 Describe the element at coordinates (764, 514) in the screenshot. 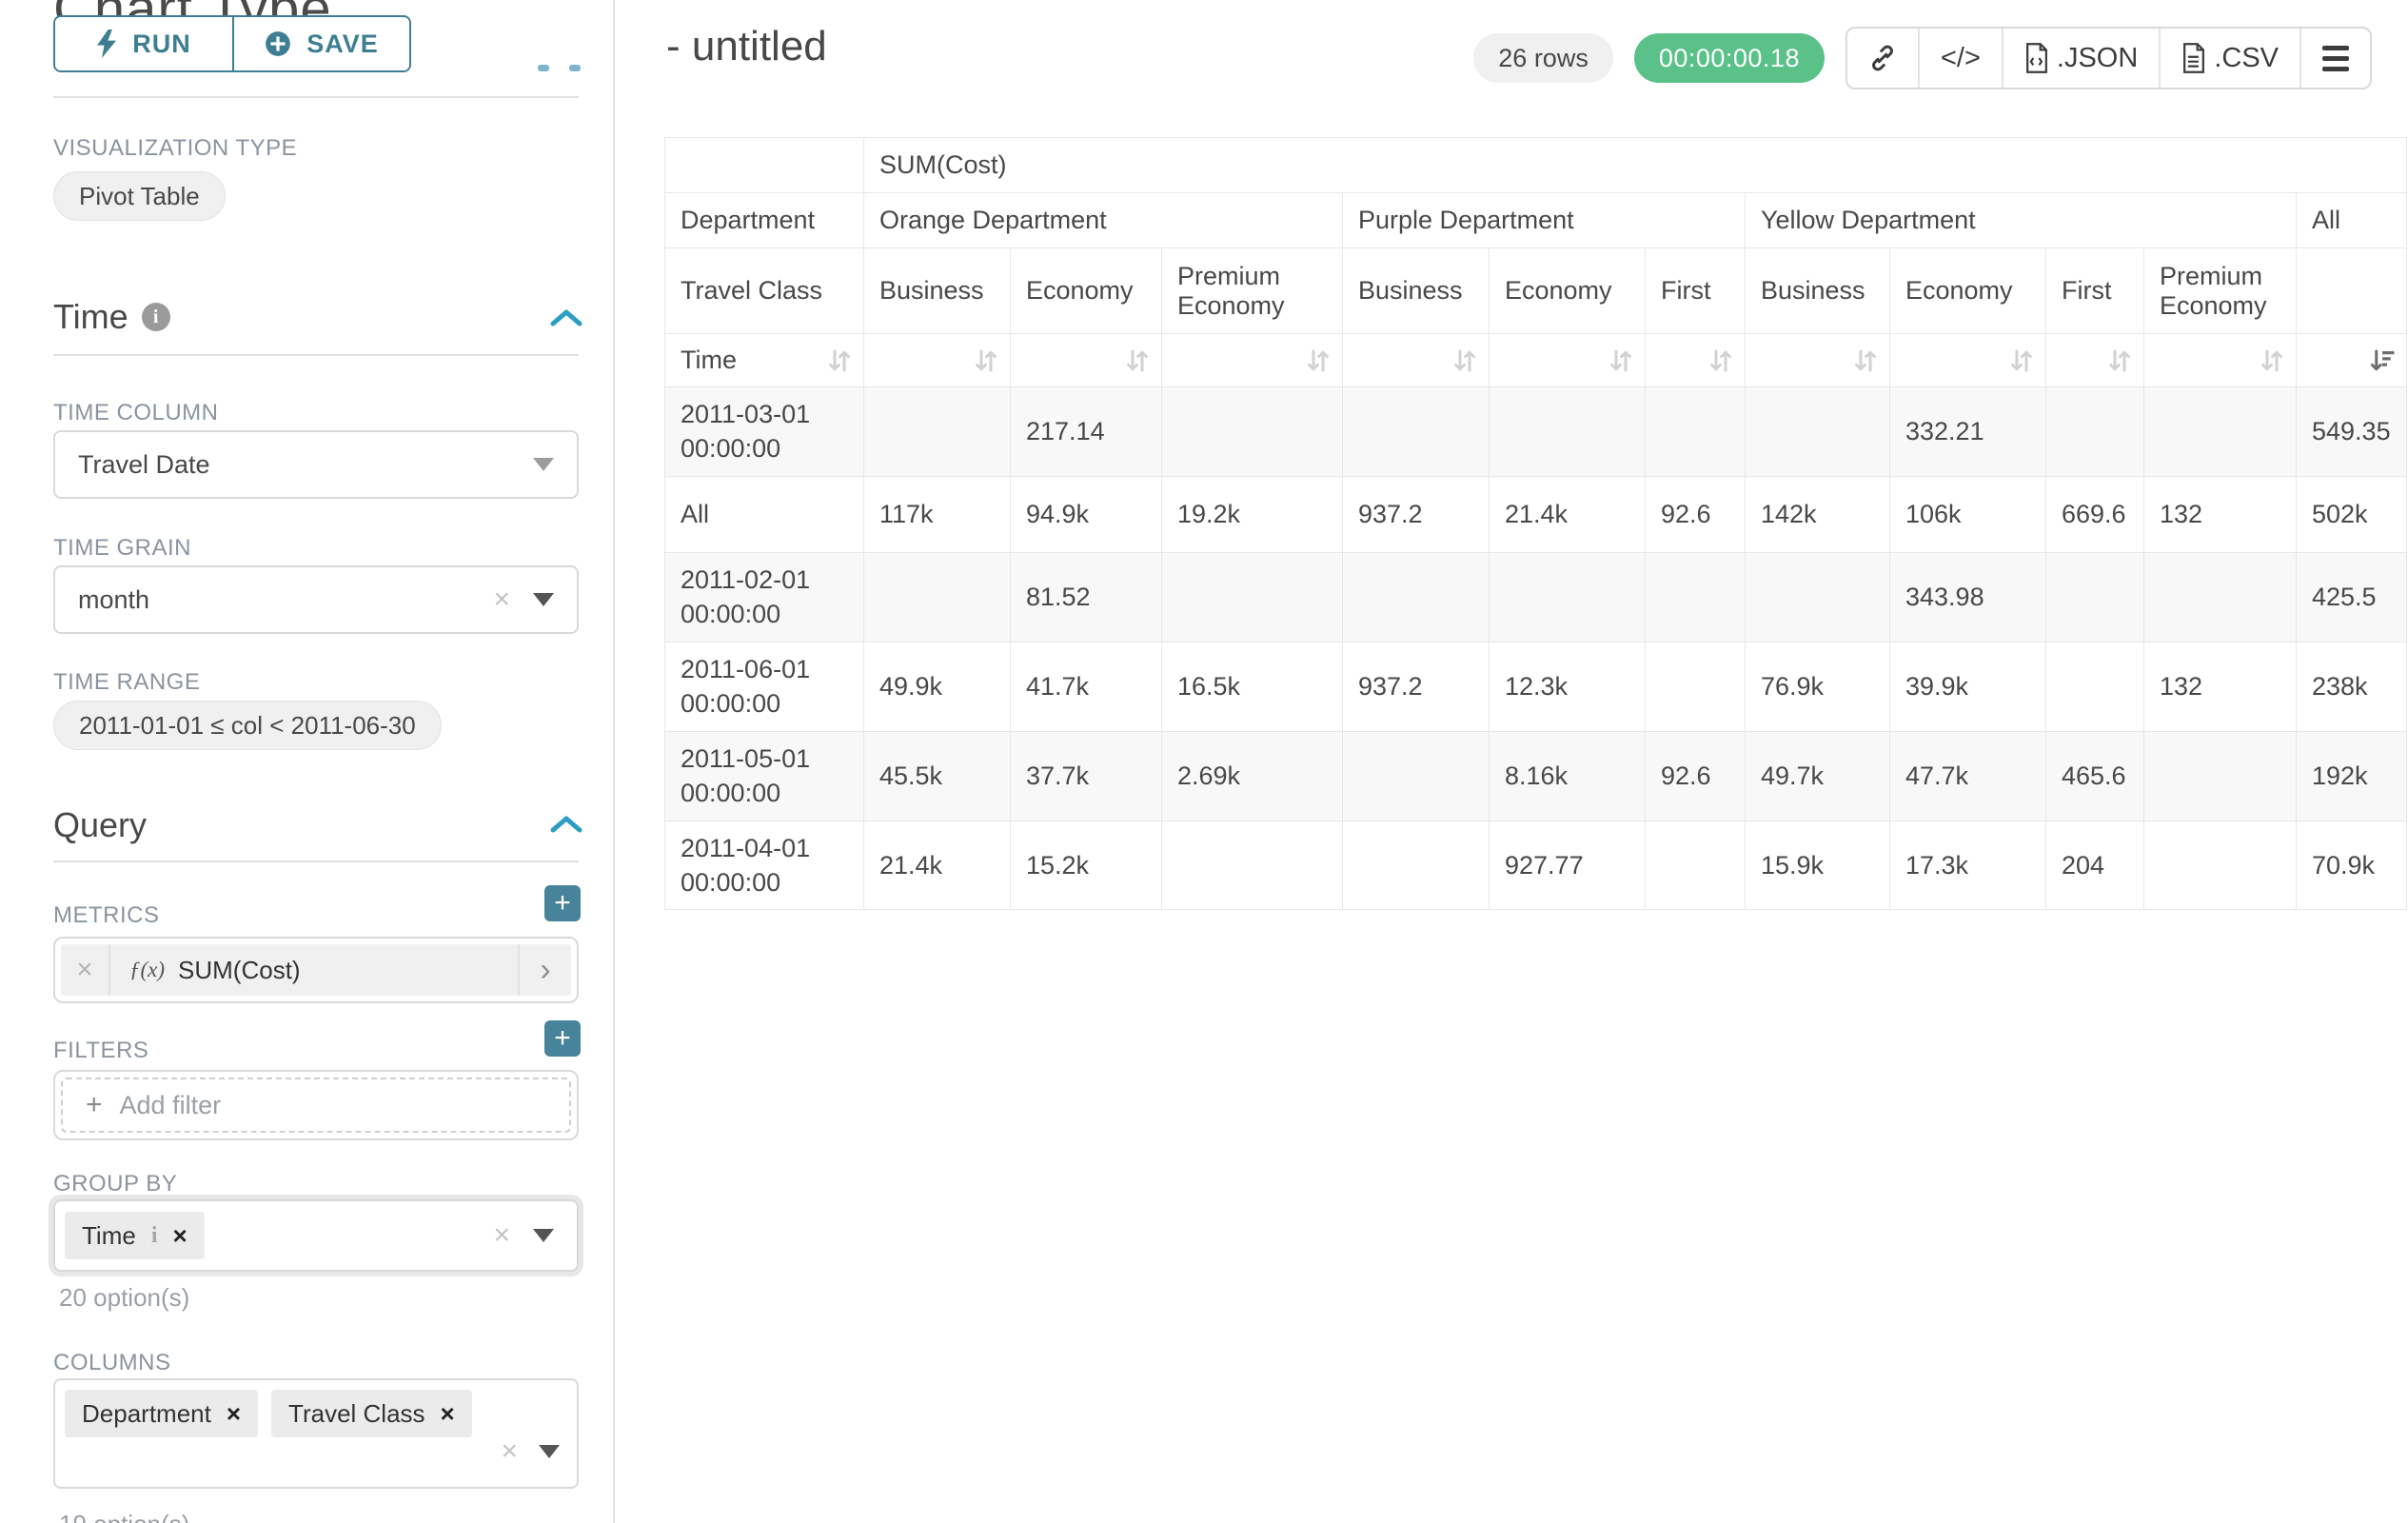

I see `row-label-cell: All` at that location.